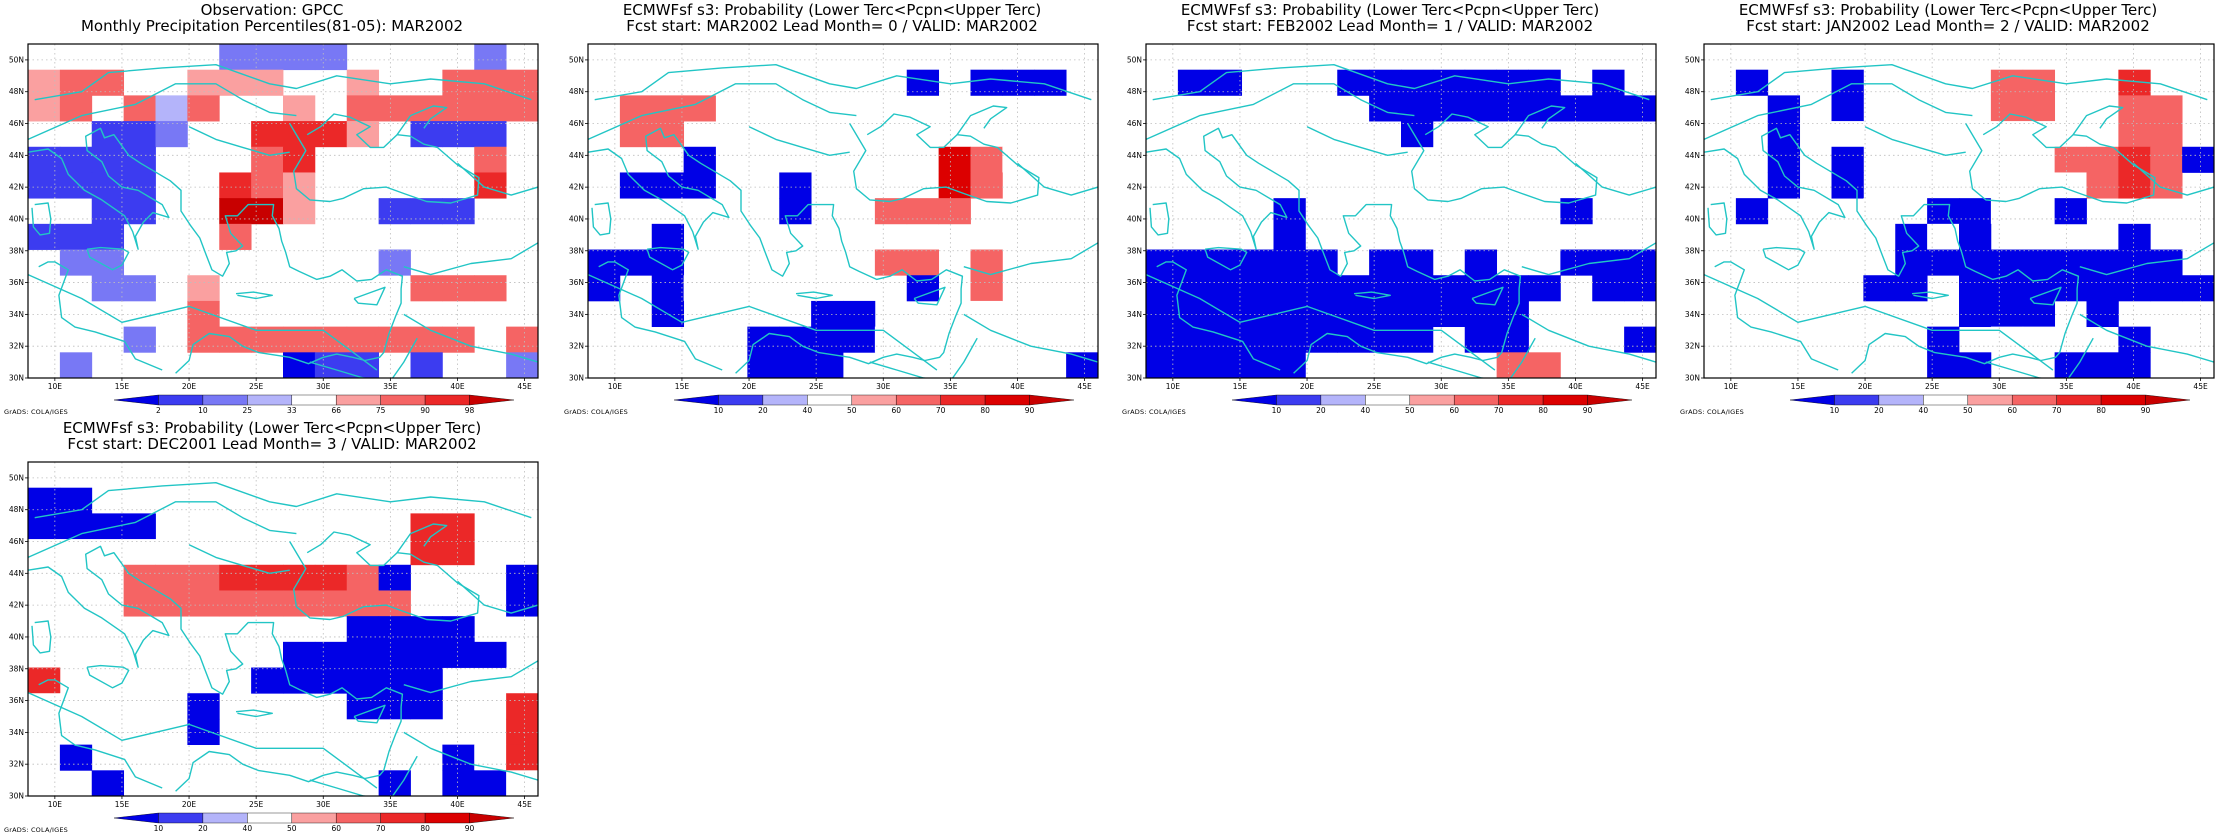  Describe the element at coordinates (816, 386) in the screenshot. I see `lon-tick-label: 25E` at that location.